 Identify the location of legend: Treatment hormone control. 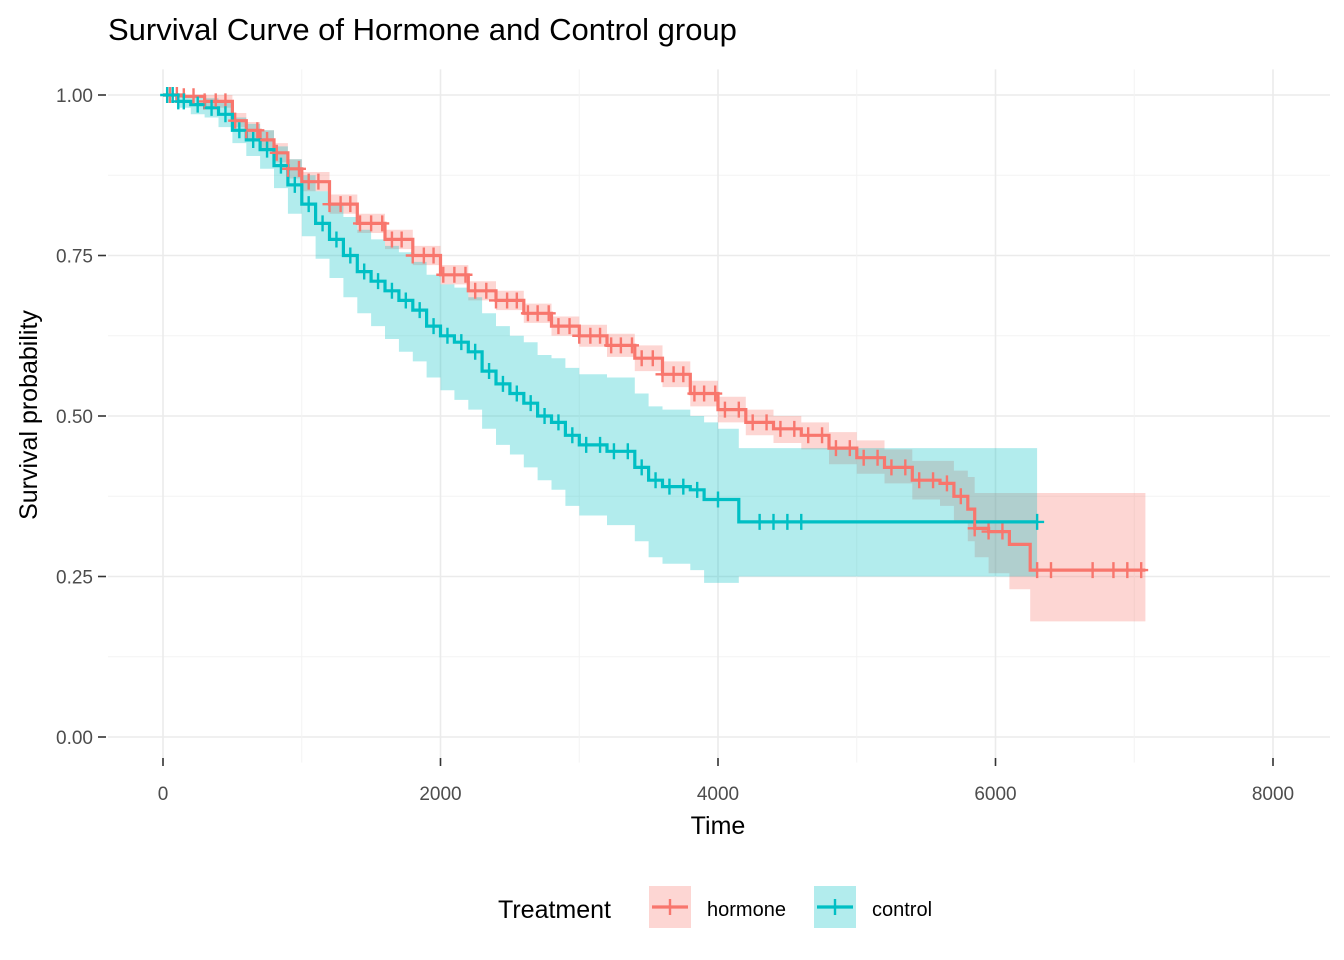
(715, 907).